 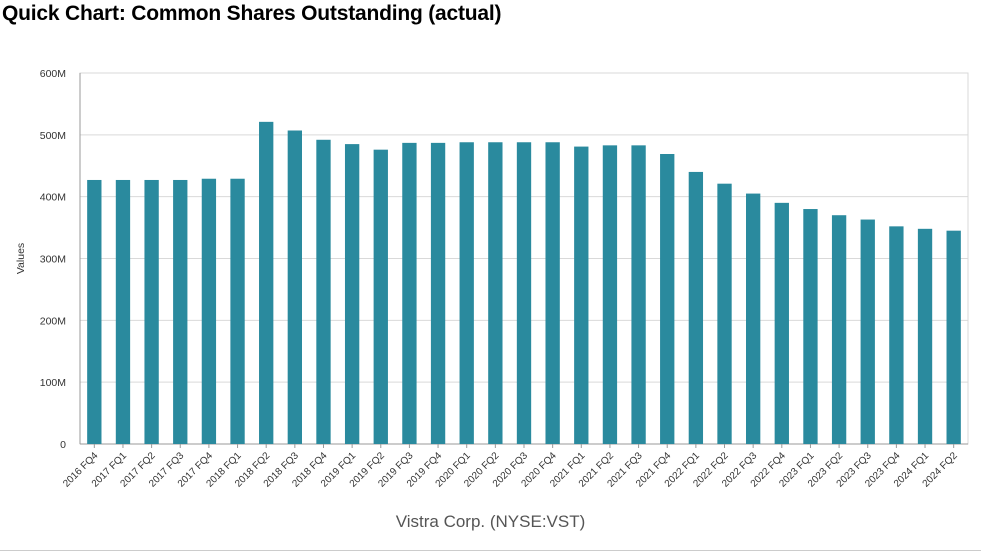 What do you see at coordinates (63, 445) in the screenshot?
I see `y-tick-label: 0` at bounding box center [63, 445].